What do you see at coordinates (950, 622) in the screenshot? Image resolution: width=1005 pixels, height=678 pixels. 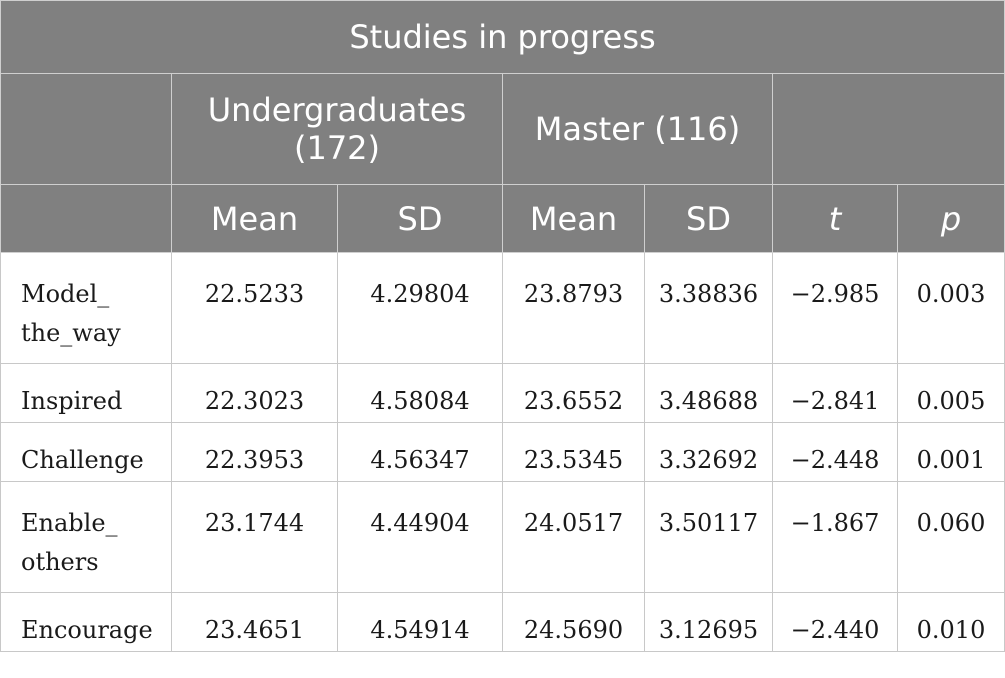 I see `cell-p: 0.010` at bounding box center [950, 622].